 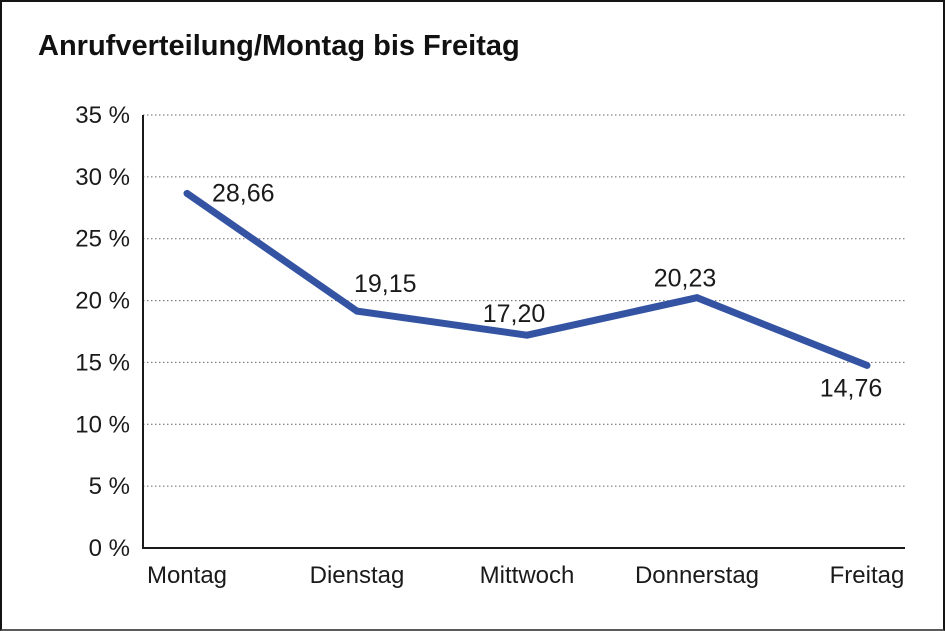 I want to click on y-tick-label: 35 %, so click(x=102, y=115).